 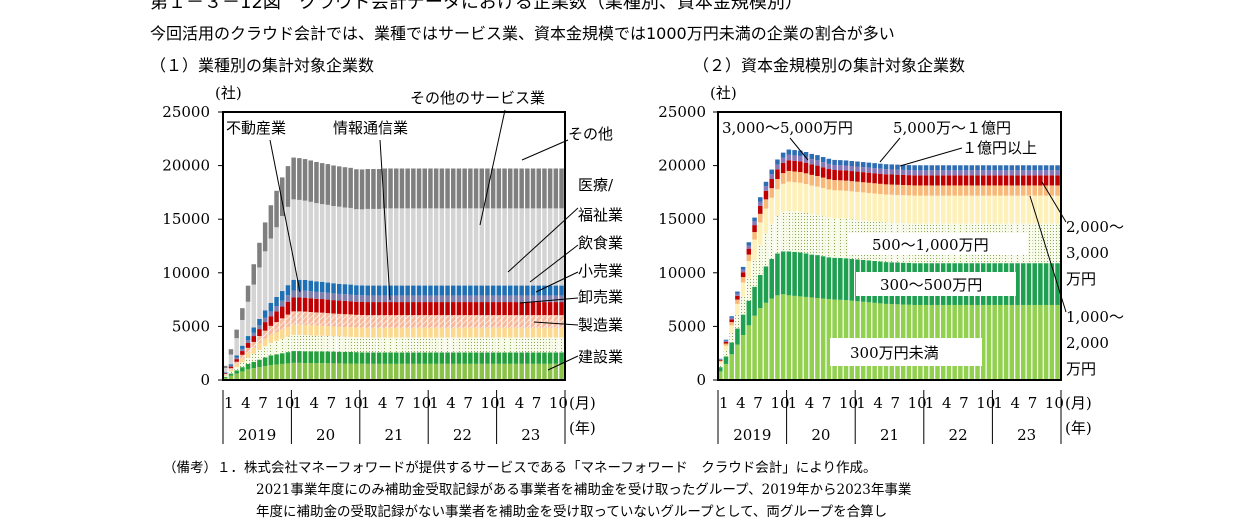 What do you see at coordinates (682, 273) in the screenshot?
I see `y-tick-label: 10000` at bounding box center [682, 273].